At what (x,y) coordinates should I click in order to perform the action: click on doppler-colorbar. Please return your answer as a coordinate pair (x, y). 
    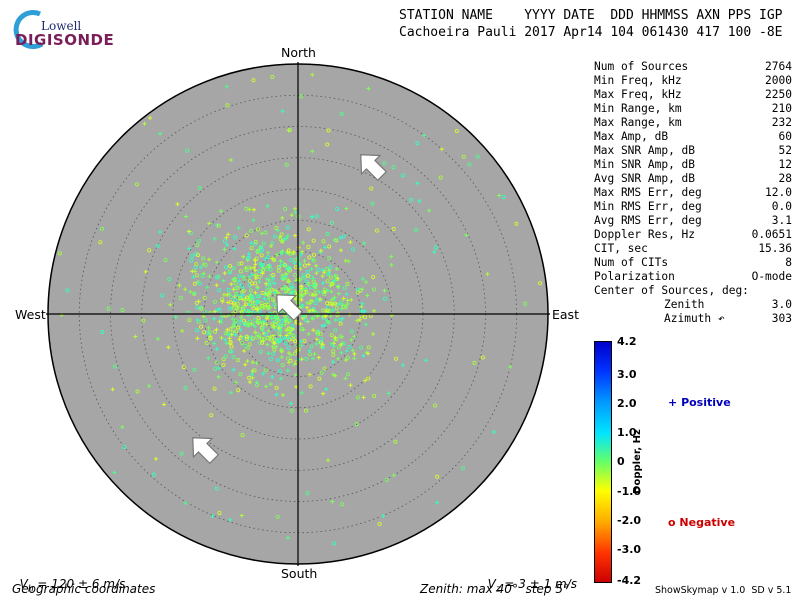
    Looking at the image, I should click on (603, 462).